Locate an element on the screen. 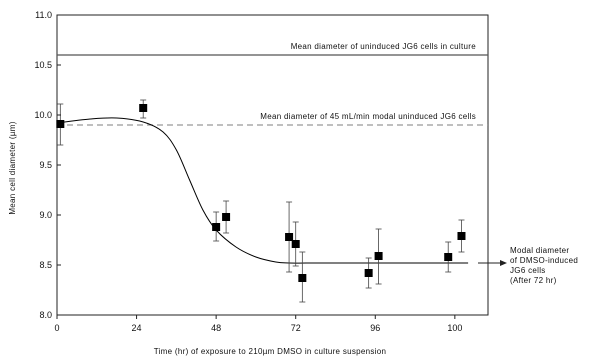 The height and width of the screenshot is (360, 592). x-tick-label: 48 is located at coordinates (216, 328).